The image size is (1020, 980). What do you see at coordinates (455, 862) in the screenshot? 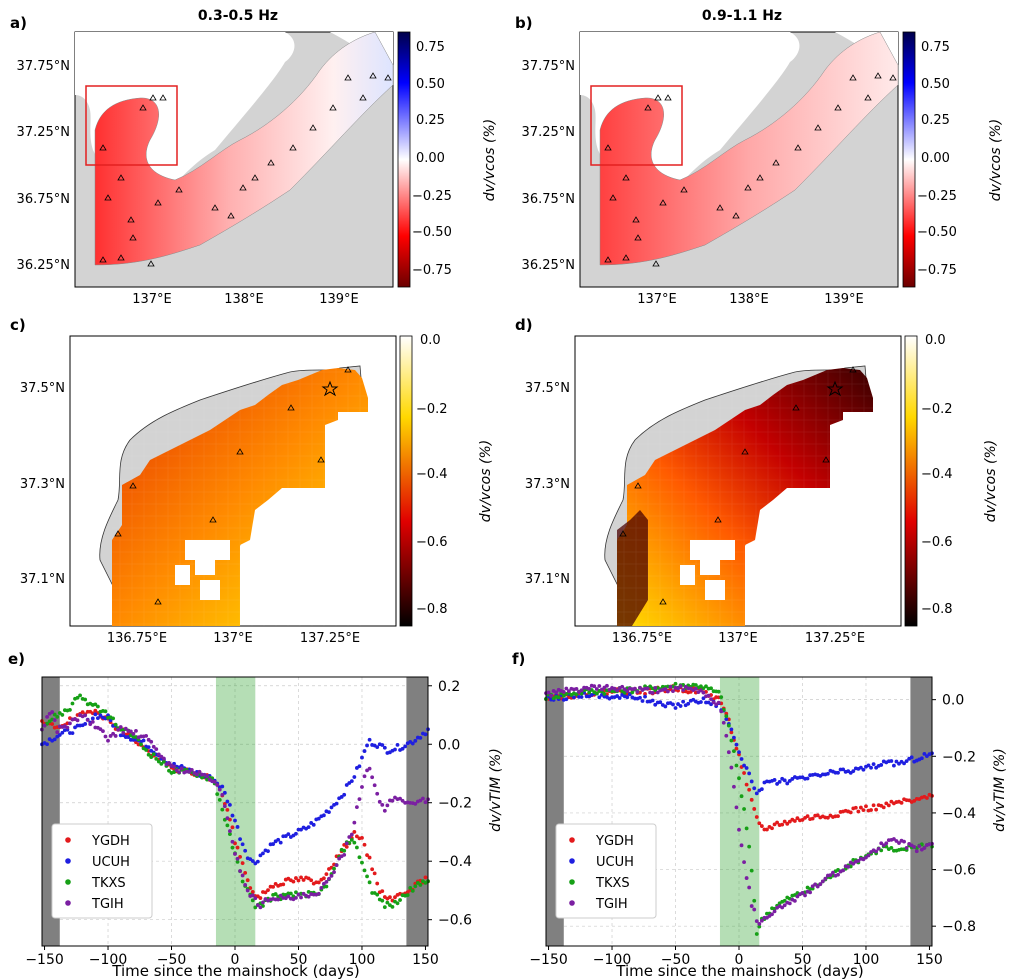
I see `y-tick-label: −0.4` at bounding box center [455, 862].